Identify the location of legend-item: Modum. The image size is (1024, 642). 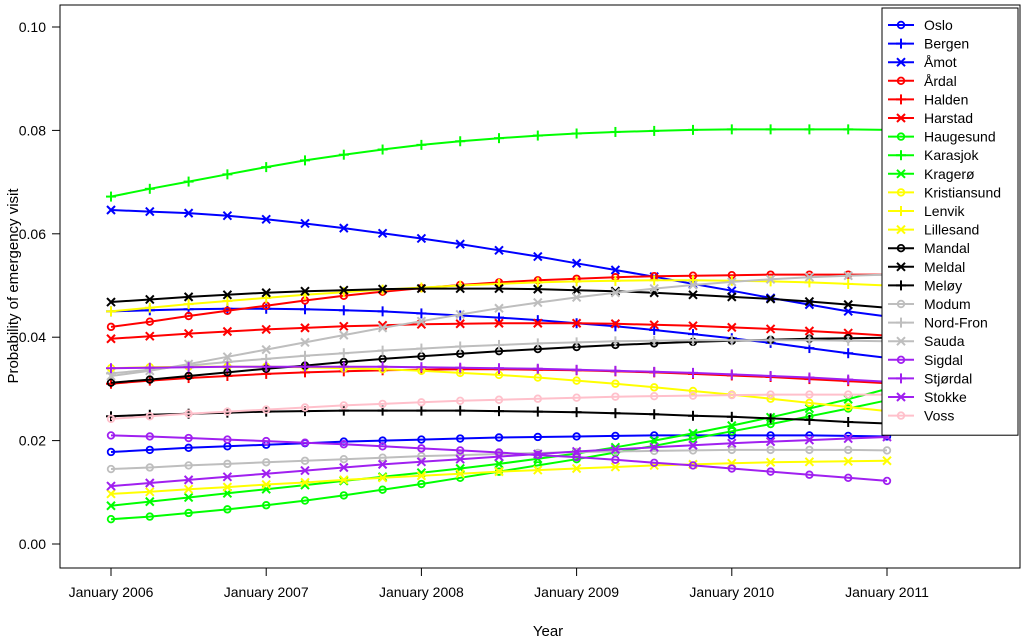
(929, 304).